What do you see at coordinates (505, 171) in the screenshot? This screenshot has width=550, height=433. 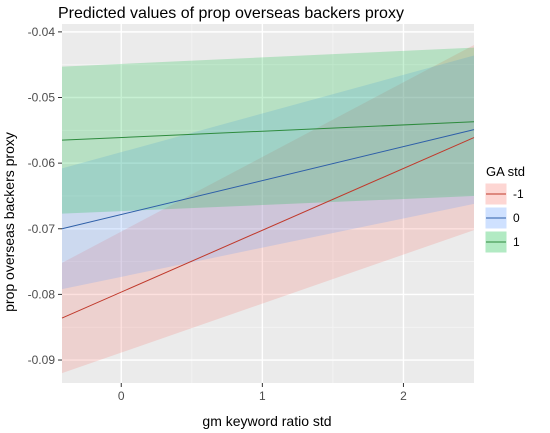 I see `legend-title: GA std` at bounding box center [505, 171].